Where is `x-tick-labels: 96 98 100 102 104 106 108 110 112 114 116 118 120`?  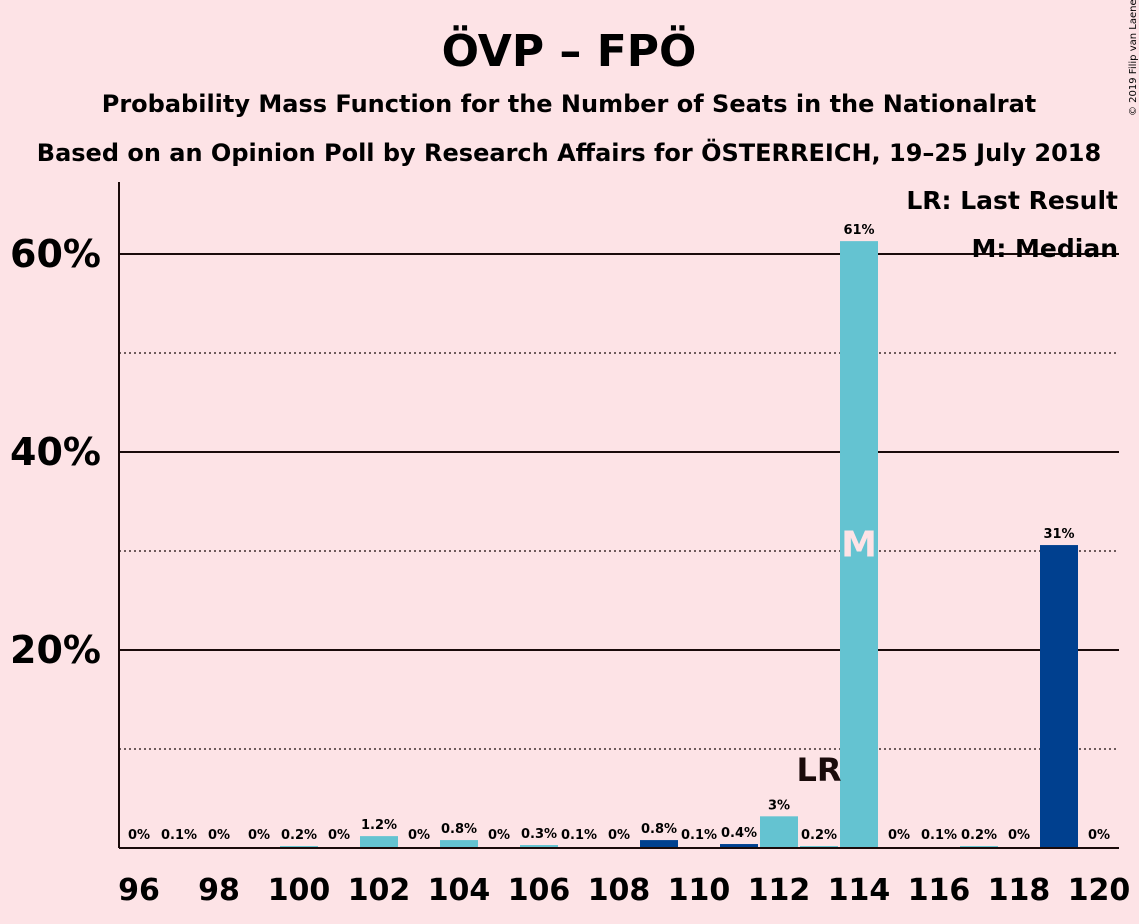 x-tick-labels: 96 98 100 102 104 106 108 110 112 114 116 118 120 is located at coordinates (624, 890).